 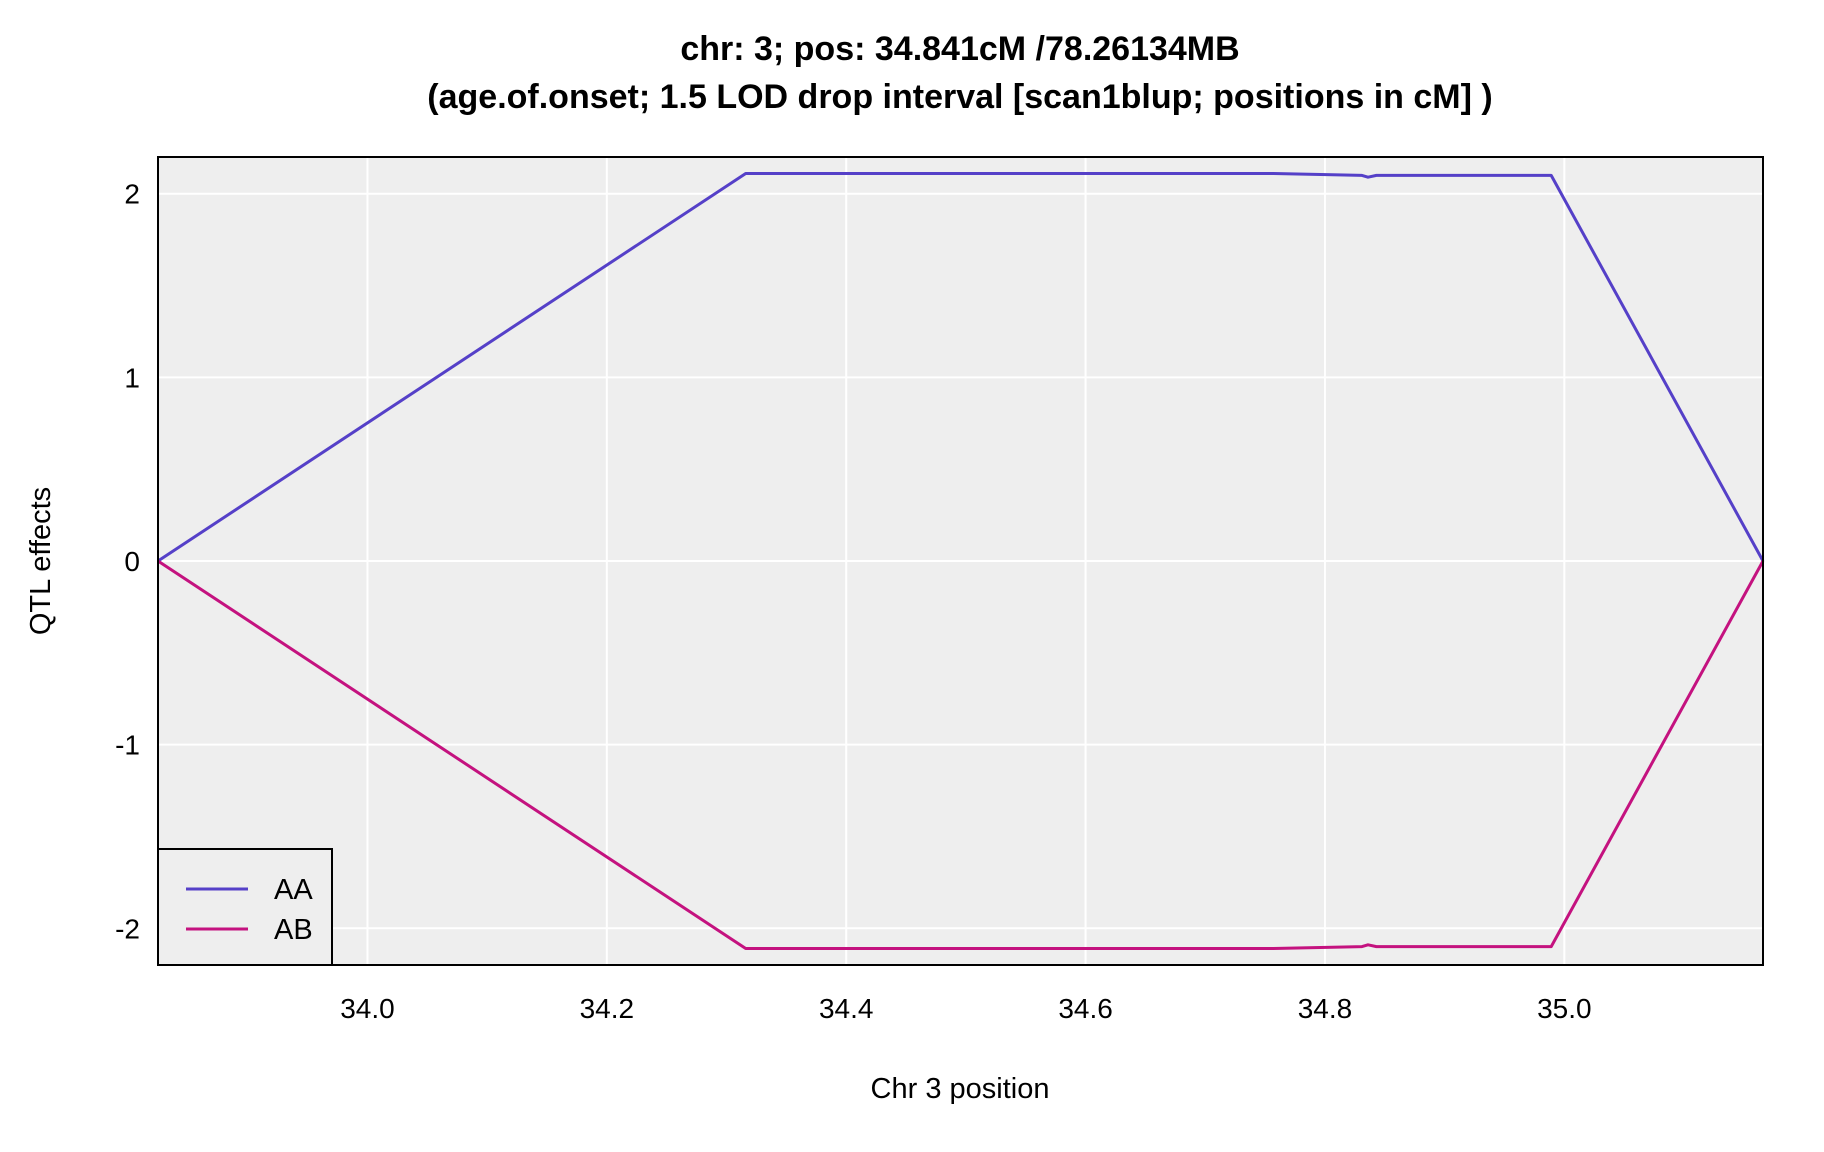 I want to click on y-tick-label: -2, so click(x=127, y=928).